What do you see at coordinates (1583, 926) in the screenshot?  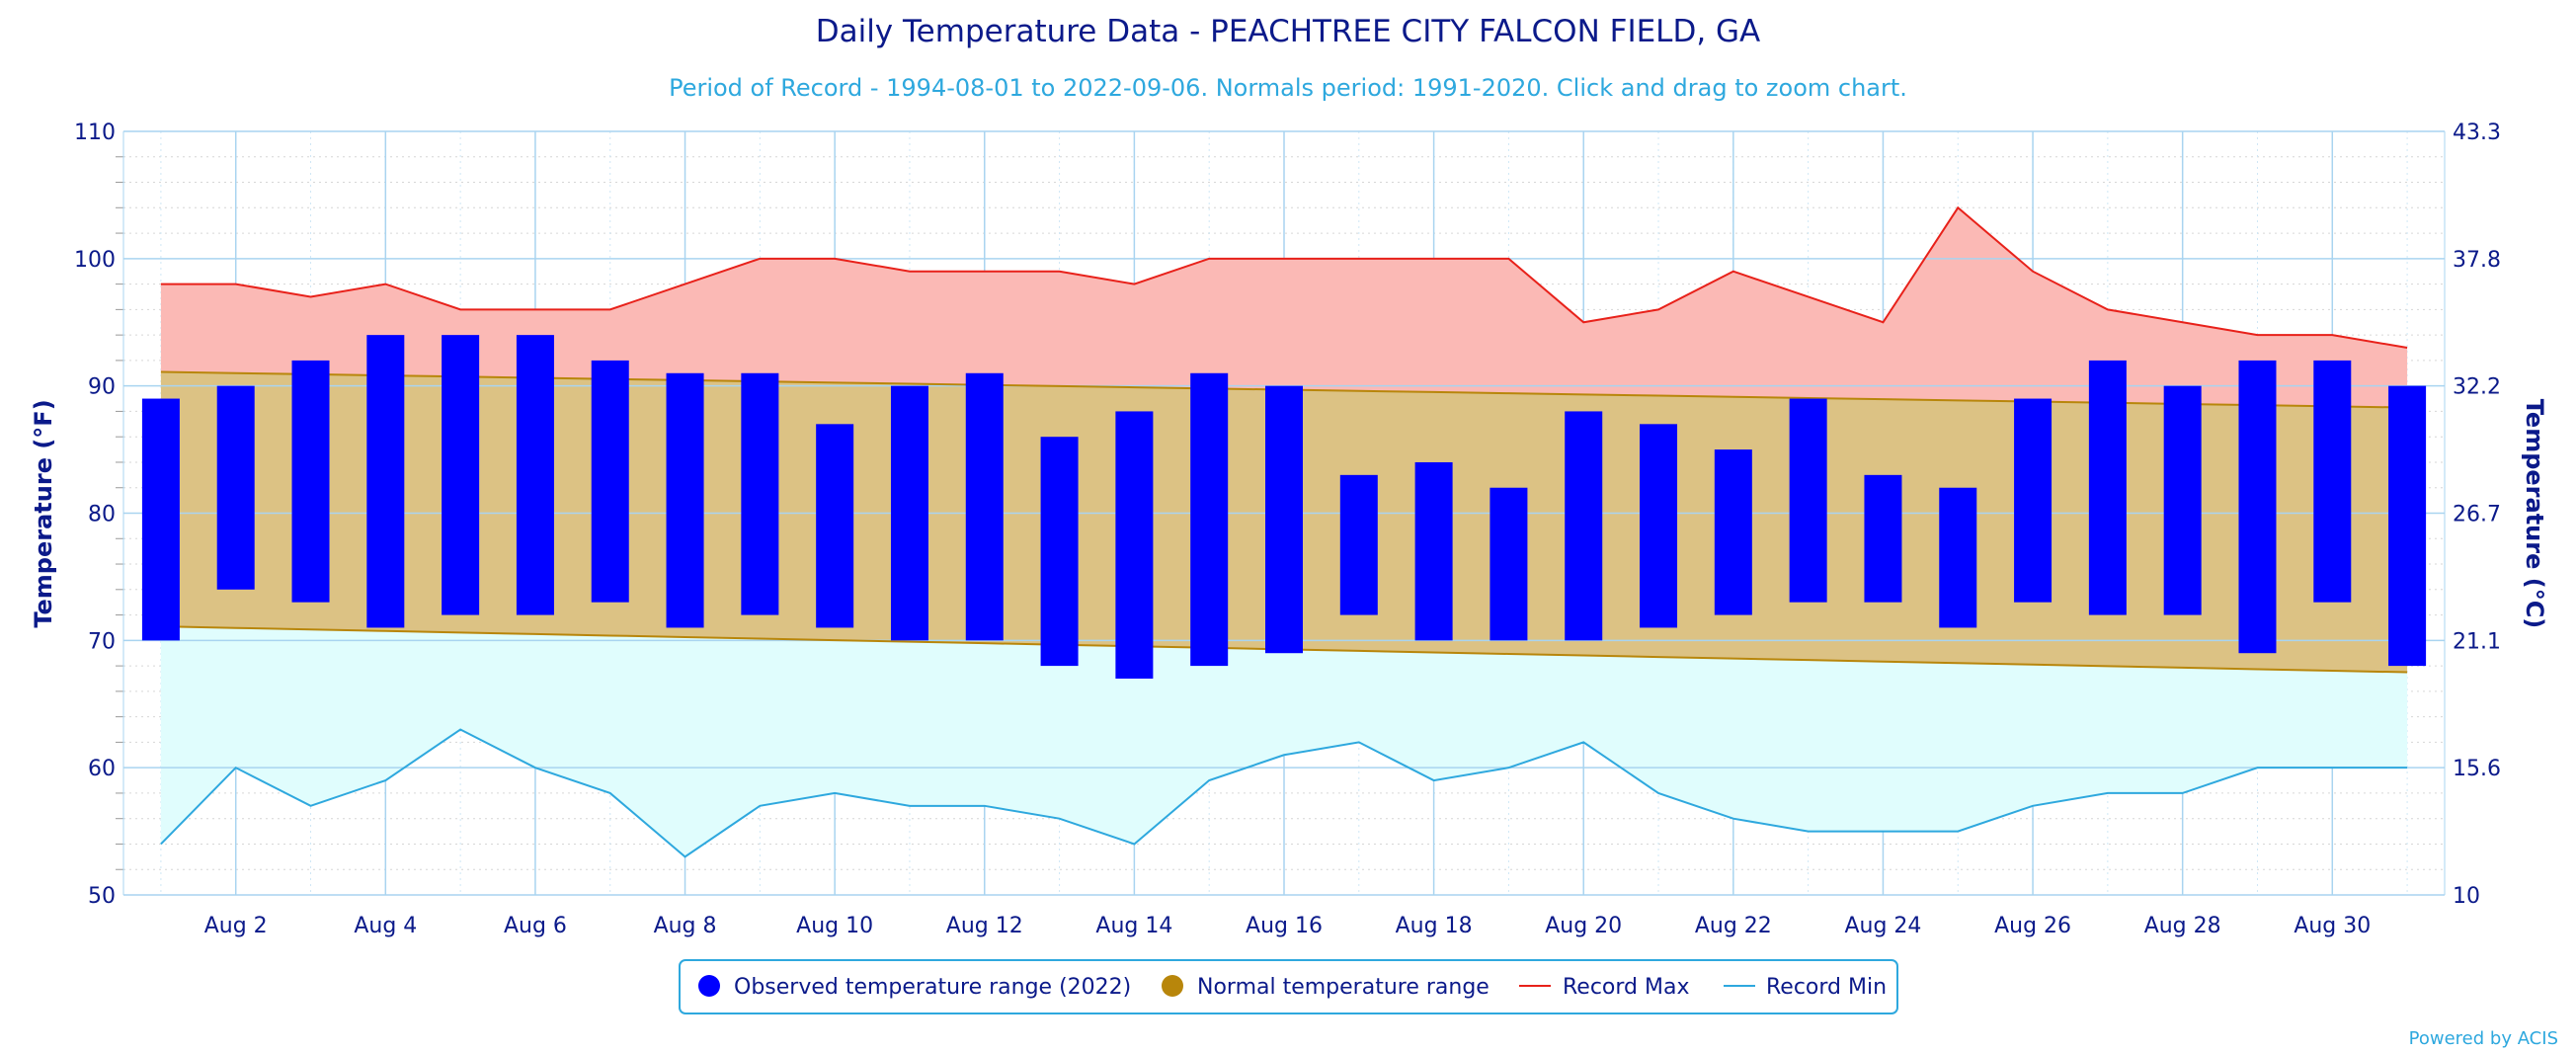 I see `x-tick-label: Aug 20` at bounding box center [1583, 926].